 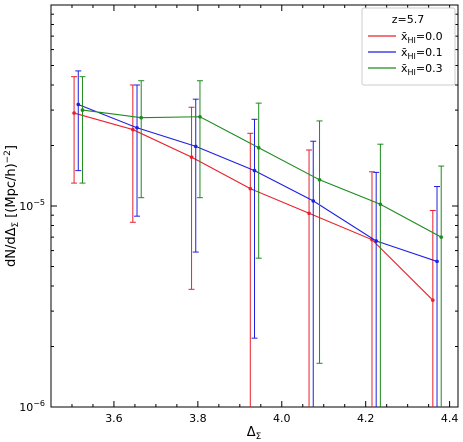 I want to click on legend-box, so click(x=408, y=46).